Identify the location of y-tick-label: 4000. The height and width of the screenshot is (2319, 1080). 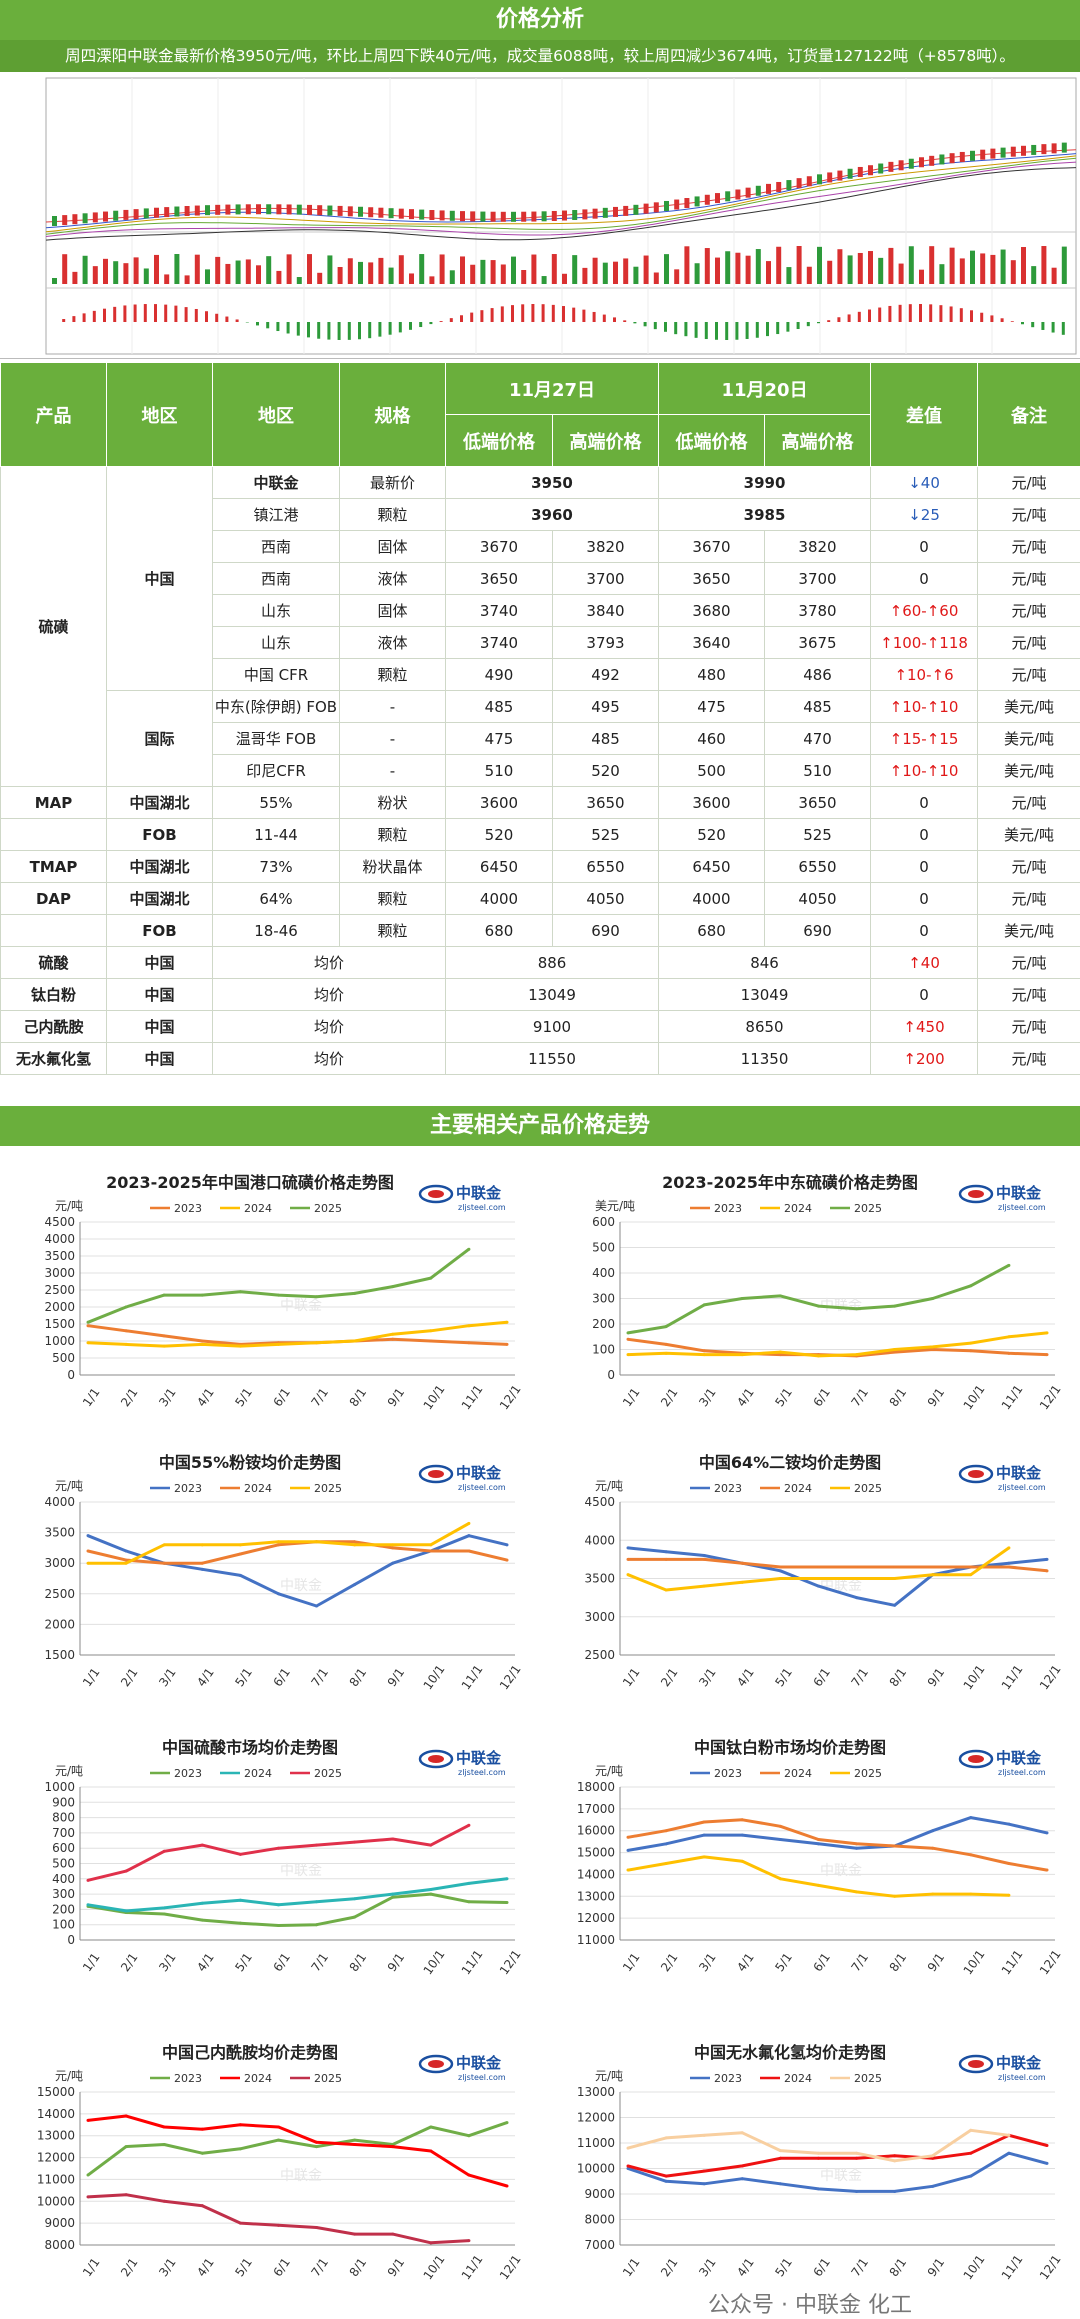
(59, 1502).